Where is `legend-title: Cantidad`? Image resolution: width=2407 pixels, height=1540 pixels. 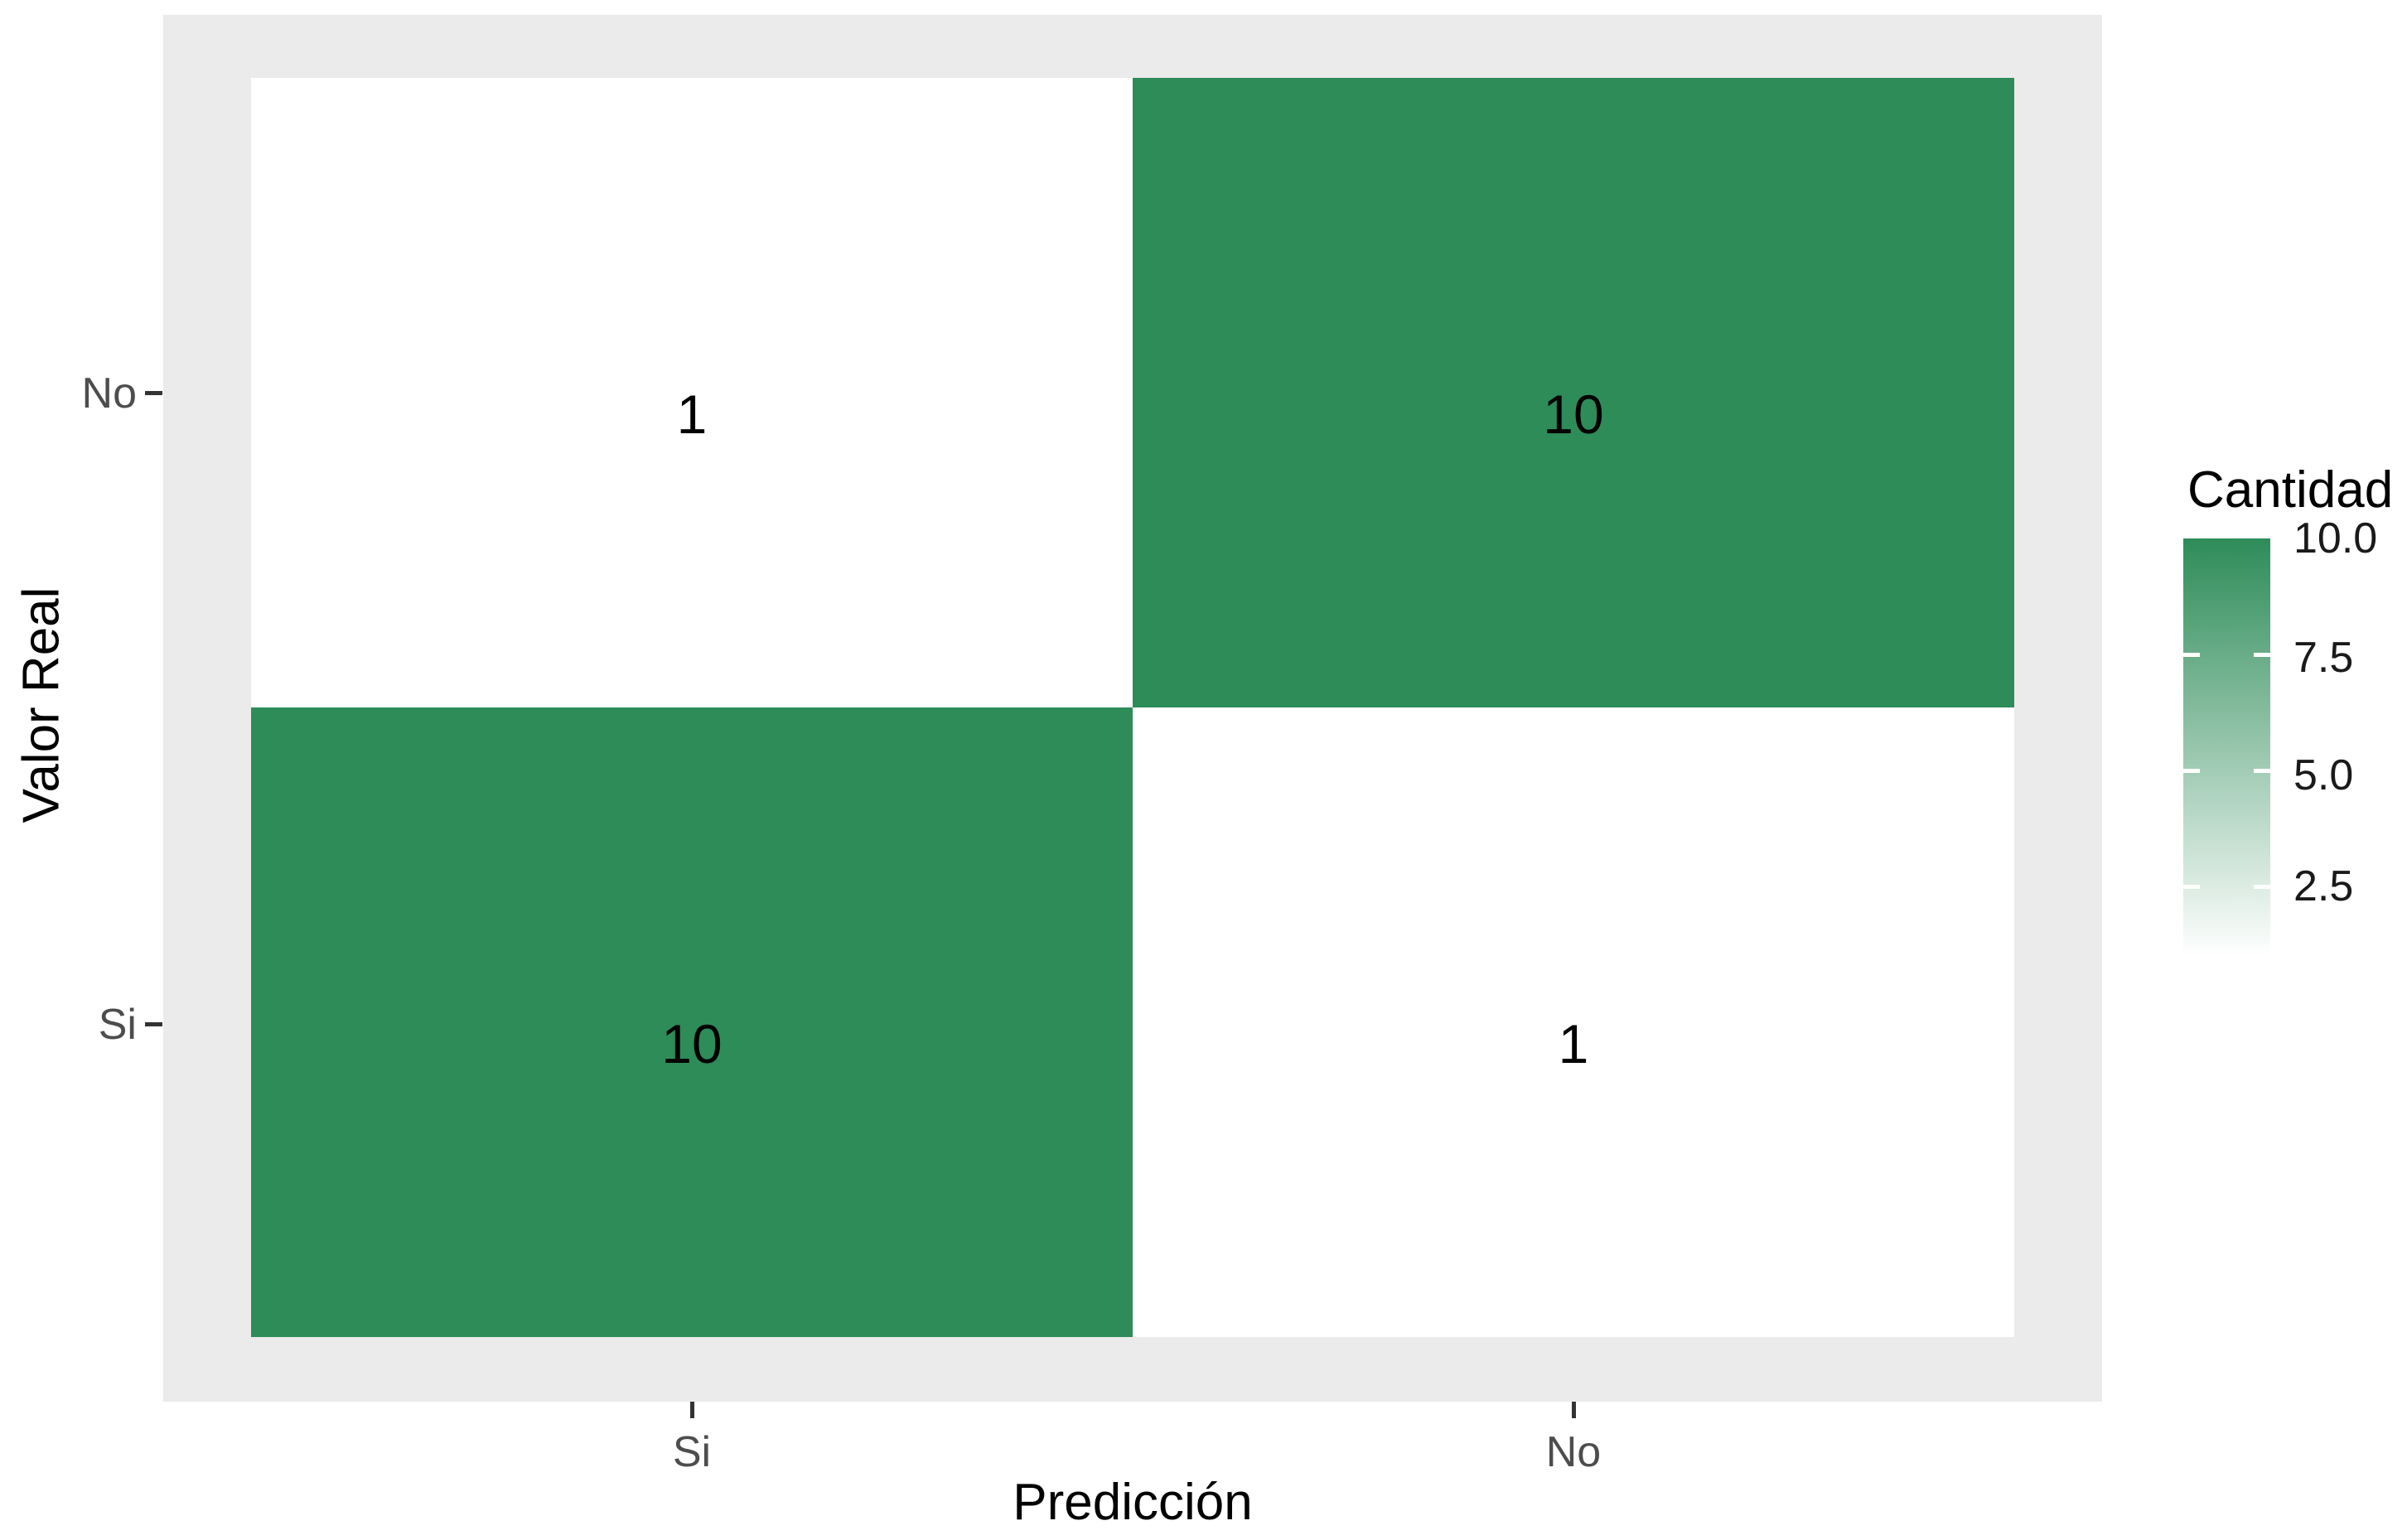 legend-title: Cantidad is located at coordinates (2290, 490).